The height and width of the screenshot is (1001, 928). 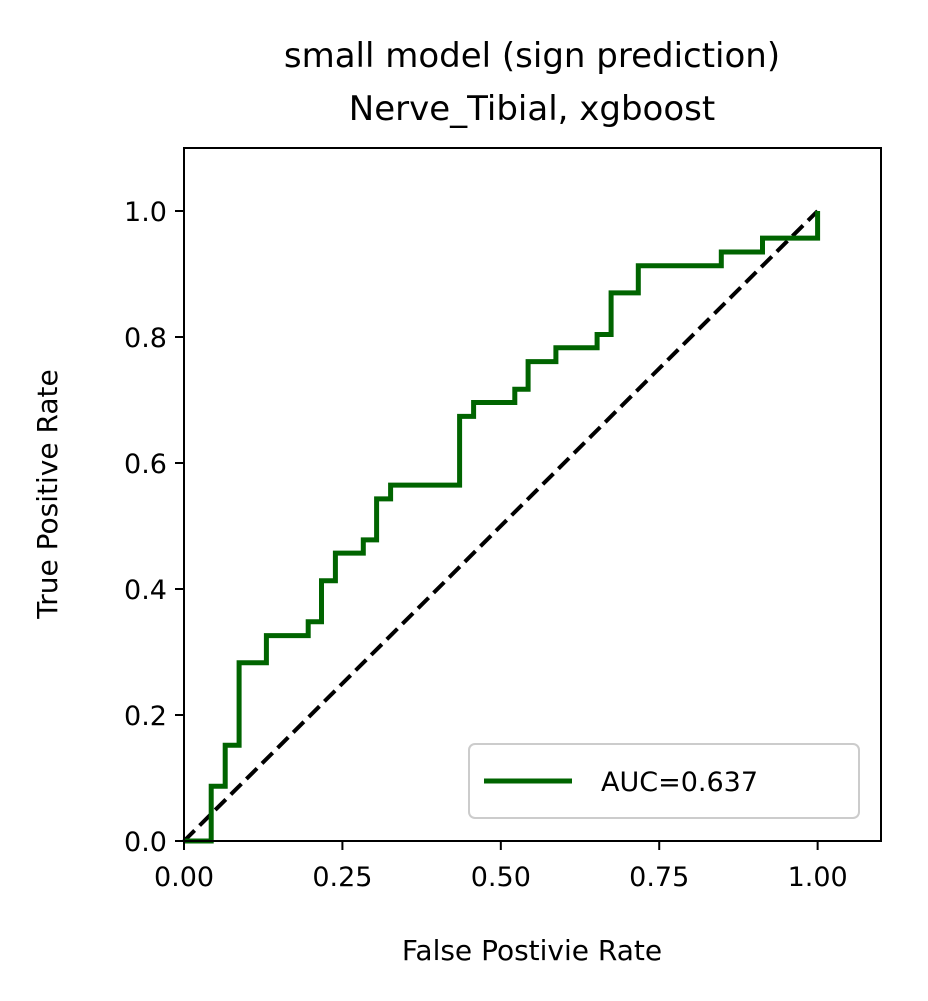 I want to click on y-tick-label: 0.6, so click(x=145, y=464).